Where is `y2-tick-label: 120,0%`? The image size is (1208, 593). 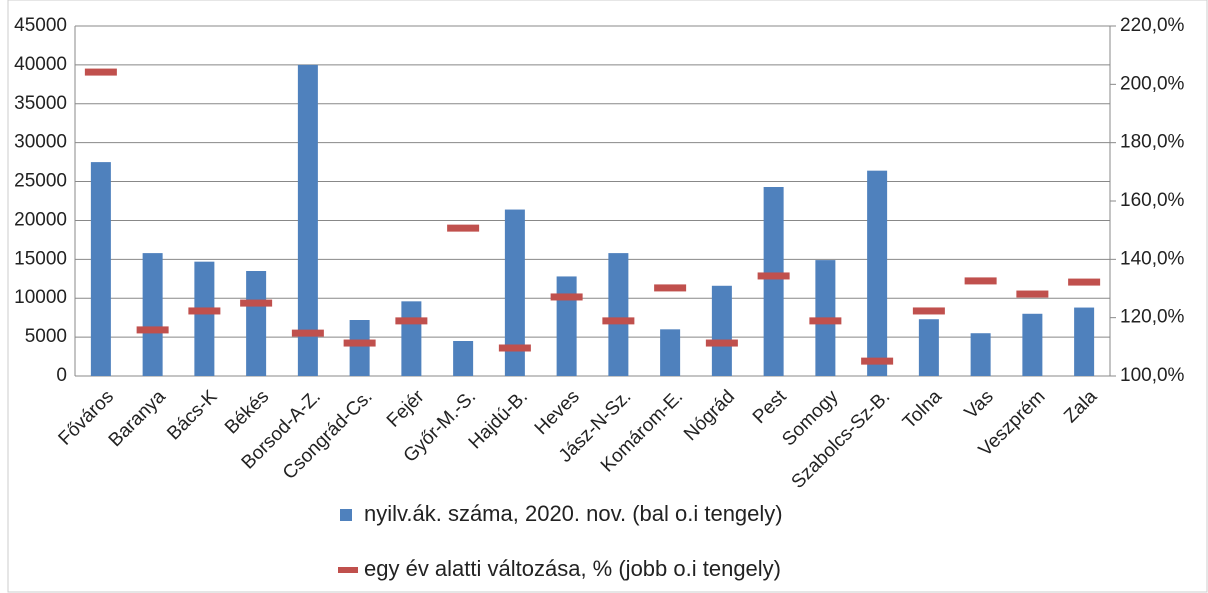
y2-tick-label: 120,0% is located at coordinates (1152, 317).